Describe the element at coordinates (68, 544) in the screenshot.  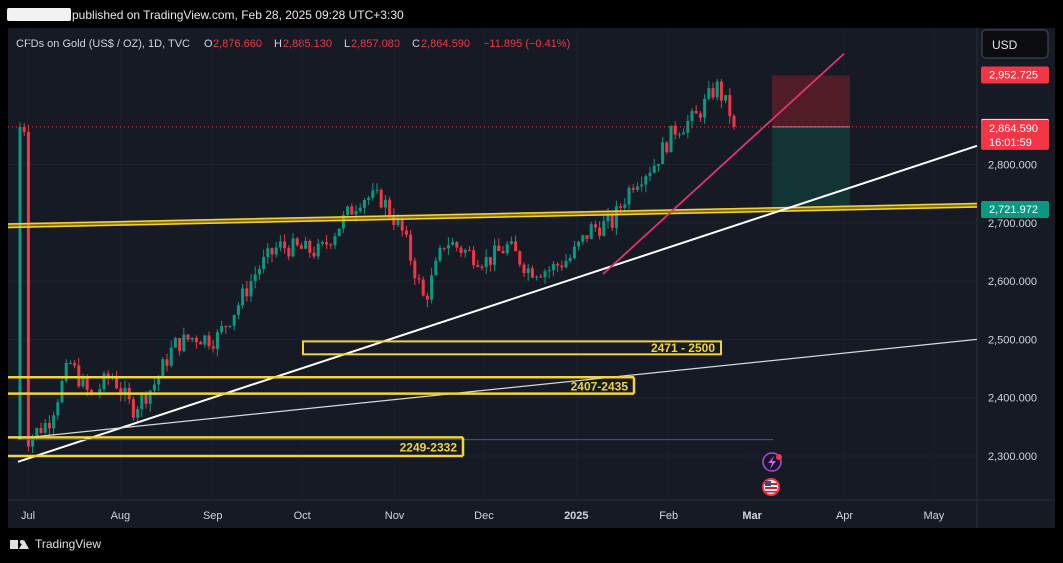
I see `footer-brand: TradingView` at that location.